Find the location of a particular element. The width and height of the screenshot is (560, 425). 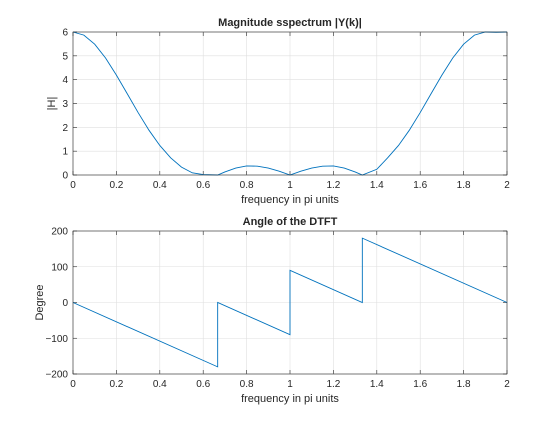

y-tick-label: 2 is located at coordinates (65, 128).